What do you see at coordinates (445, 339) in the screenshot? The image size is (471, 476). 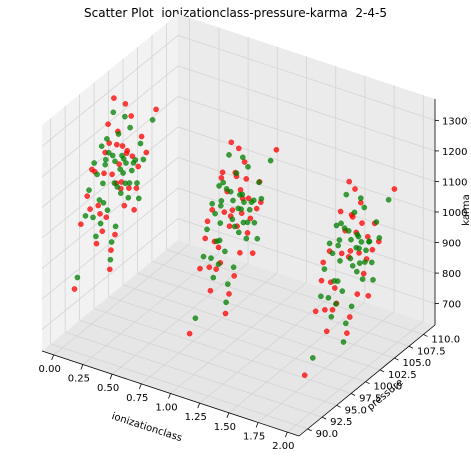 I see `y-tick-label: 110.0` at bounding box center [445, 339].